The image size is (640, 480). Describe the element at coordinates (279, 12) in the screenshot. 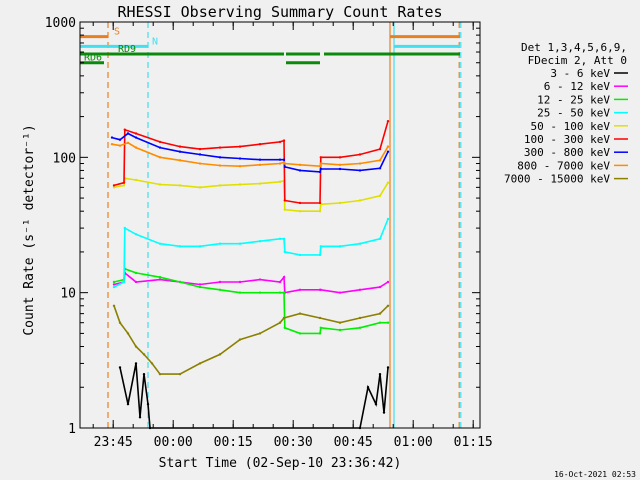

I see `chart-title: RHESSI Observing Summary Count Rates` at that location.